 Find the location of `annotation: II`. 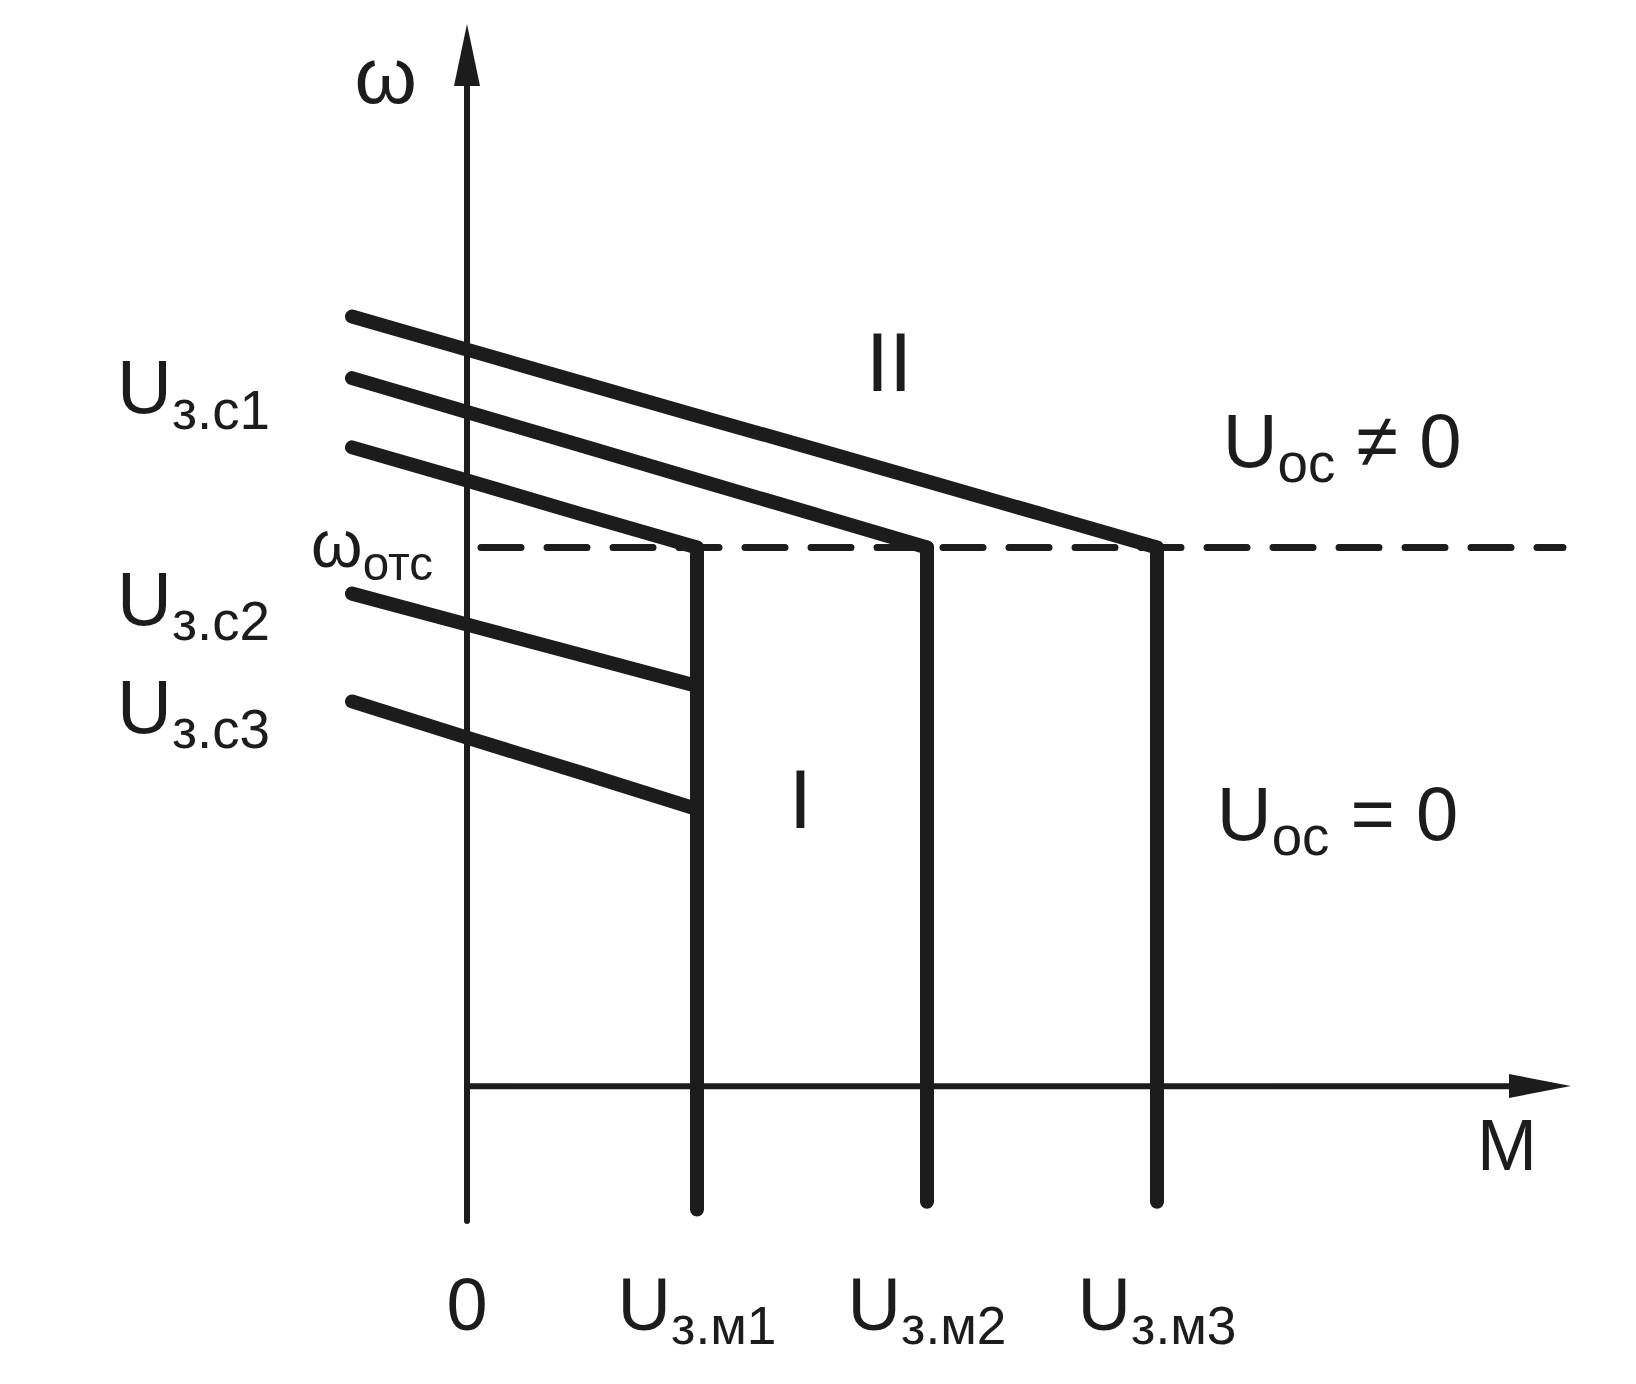

annotation: II is located at coordinates (889, 361).